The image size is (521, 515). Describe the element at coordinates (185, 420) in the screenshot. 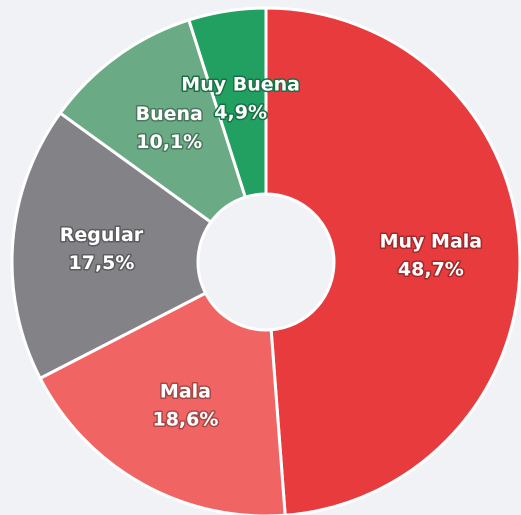

I see `value-label: 18,6%` at that location.